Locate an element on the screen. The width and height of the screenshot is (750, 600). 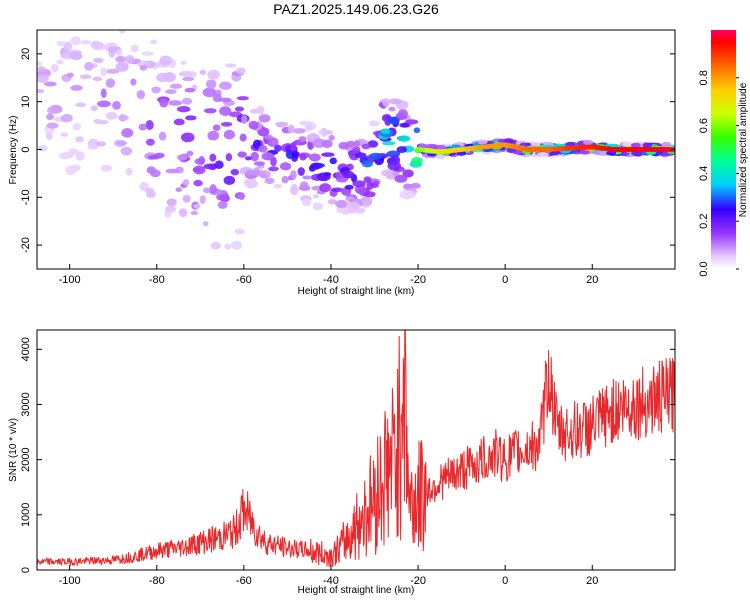
snr-x-axis-label: Height of straight line (km) is located at coordinates (356, 590).